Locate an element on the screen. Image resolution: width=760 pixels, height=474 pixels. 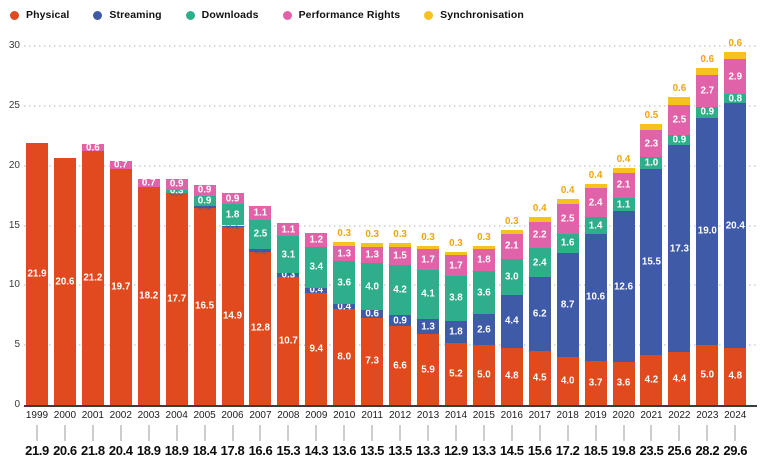
bar-segment-downloads-2009 is located at coordinates (316, 267).